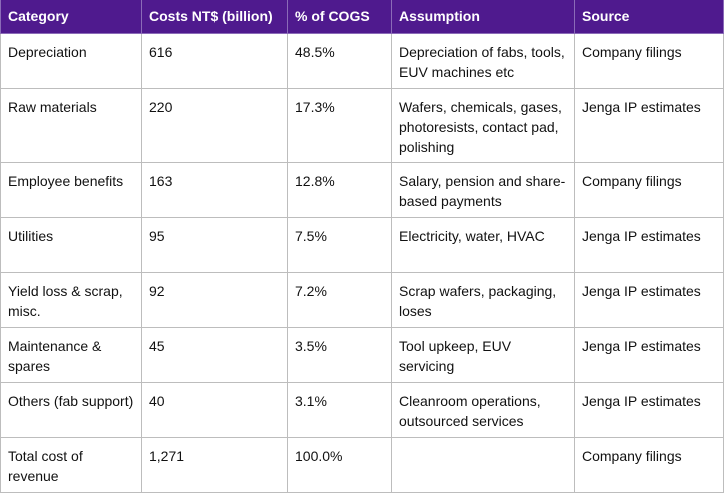 The height and width of the screenshot is (495, 724). Describe the element at coordinates (214, 60) in the screenshot. I see `cell-cost: 616` at that location.